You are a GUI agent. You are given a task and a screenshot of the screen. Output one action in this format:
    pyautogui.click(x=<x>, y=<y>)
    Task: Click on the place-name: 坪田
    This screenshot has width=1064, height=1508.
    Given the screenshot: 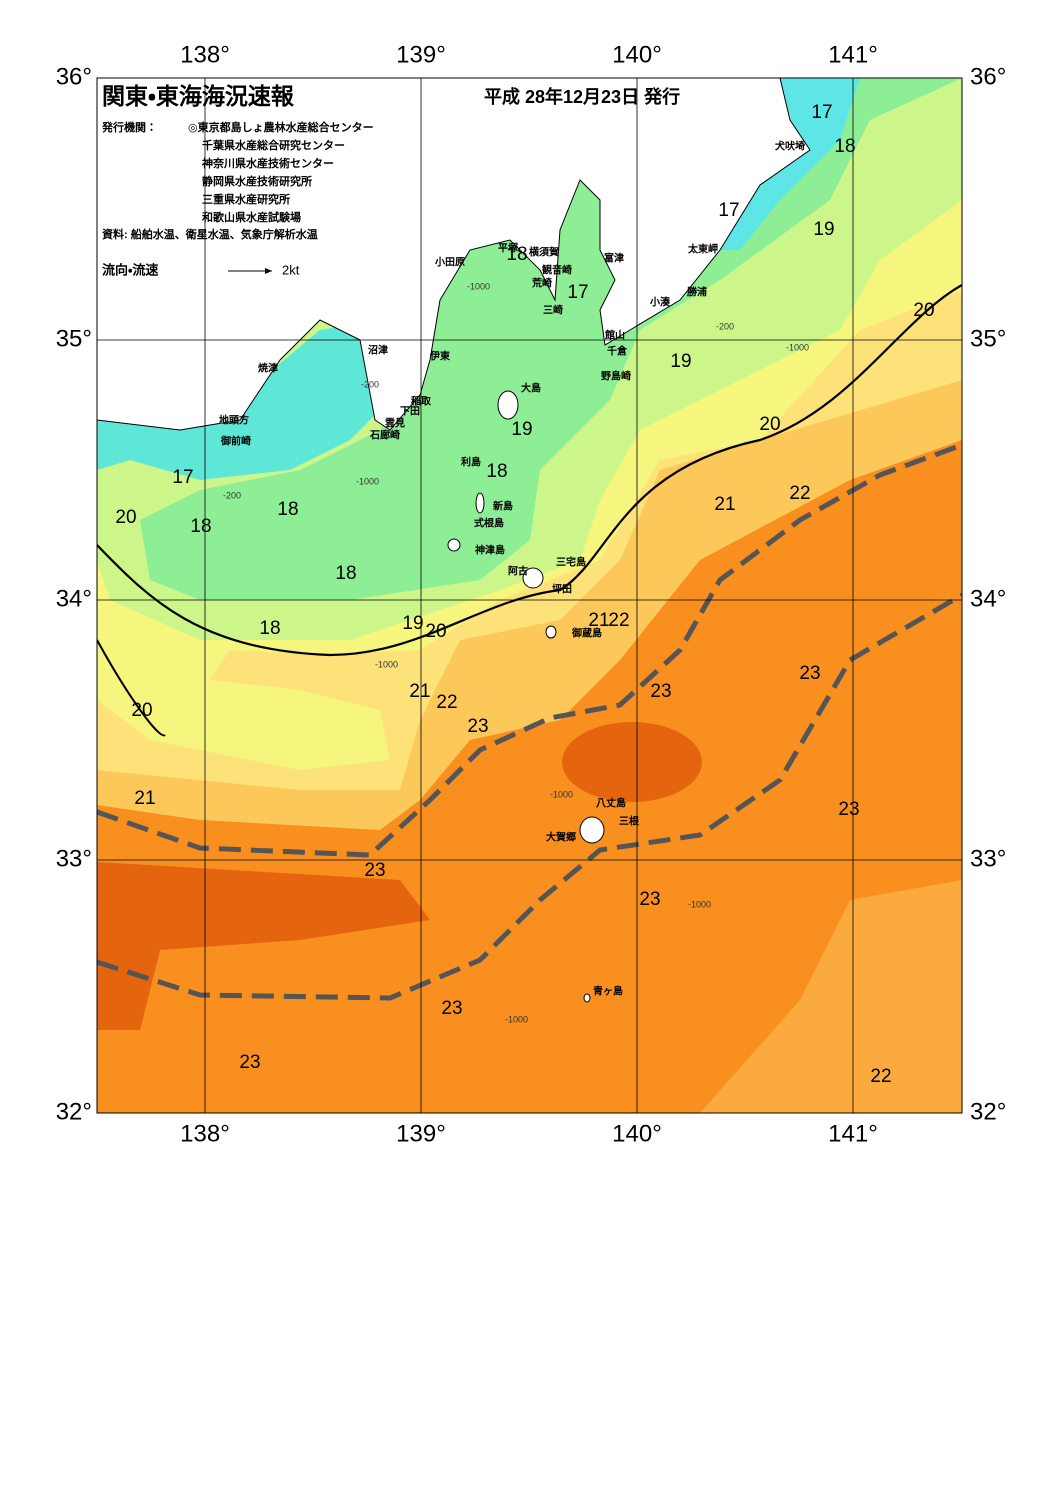 What is the action you would take?
    pyautogui.click(x=562, y=589)
    